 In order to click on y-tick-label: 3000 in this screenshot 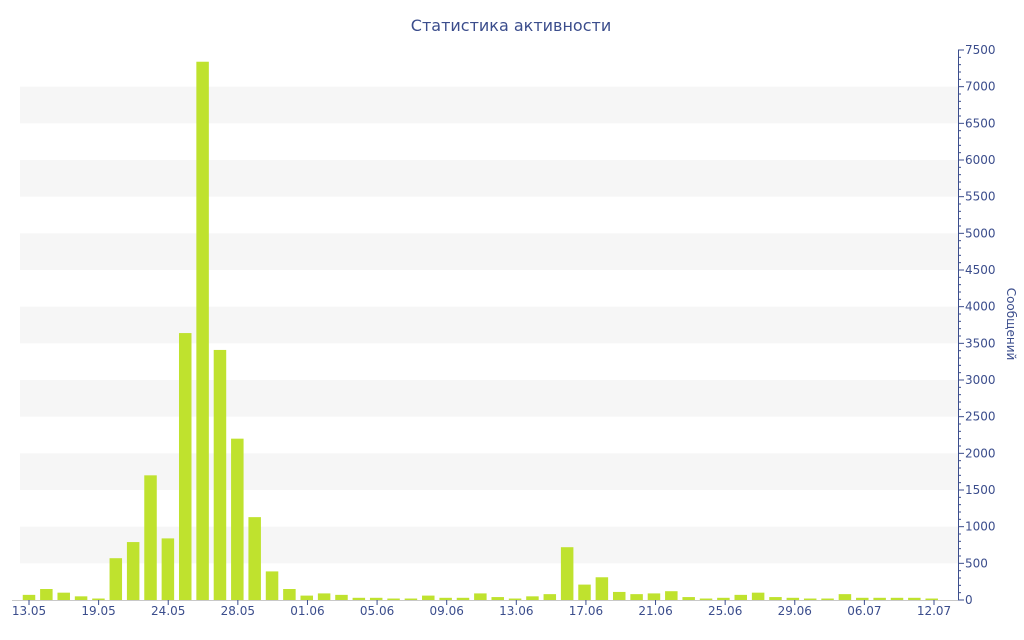, I will do `click(980, 380)`.